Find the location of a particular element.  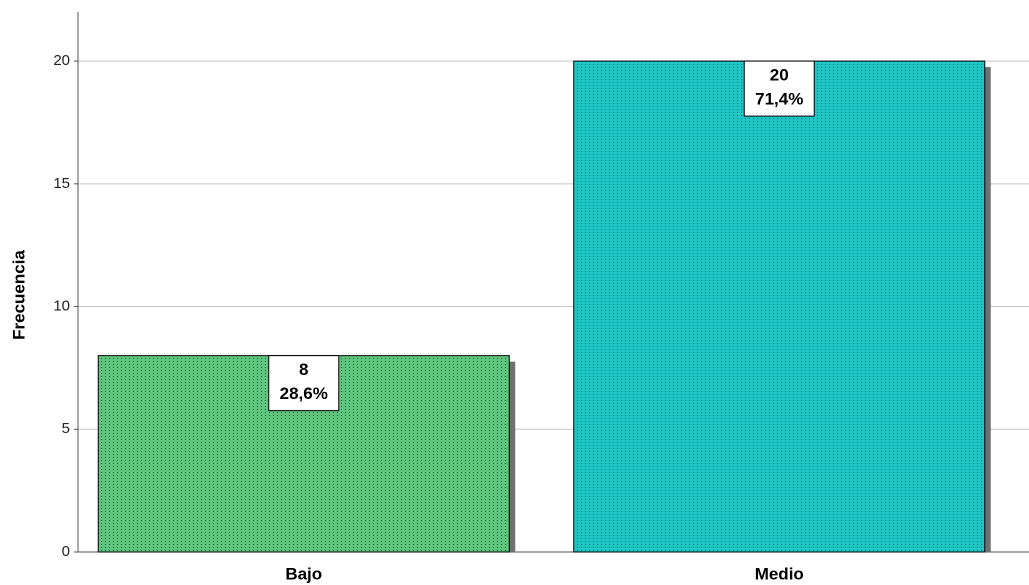

y-tick-label: 0 is located at coordinates (66, 551).